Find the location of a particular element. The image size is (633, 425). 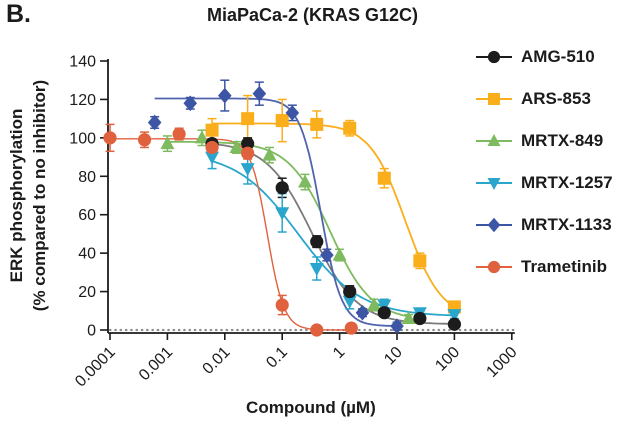

legend-label: AMG-510 is located at coordinates (558, 56).